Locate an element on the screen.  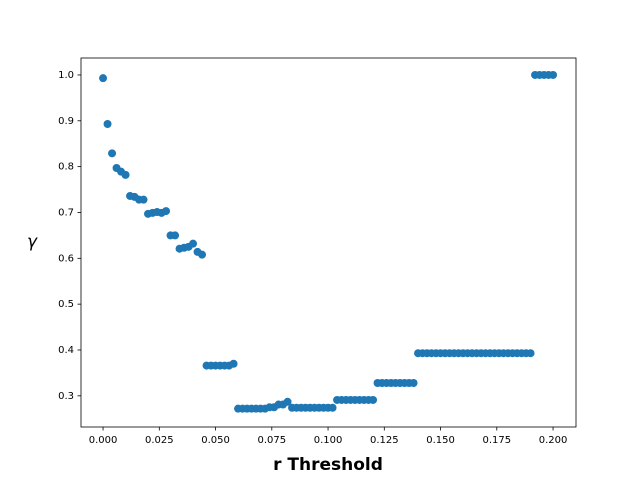
x-tick-label: 0.050 is located at coordinates (215, 440).